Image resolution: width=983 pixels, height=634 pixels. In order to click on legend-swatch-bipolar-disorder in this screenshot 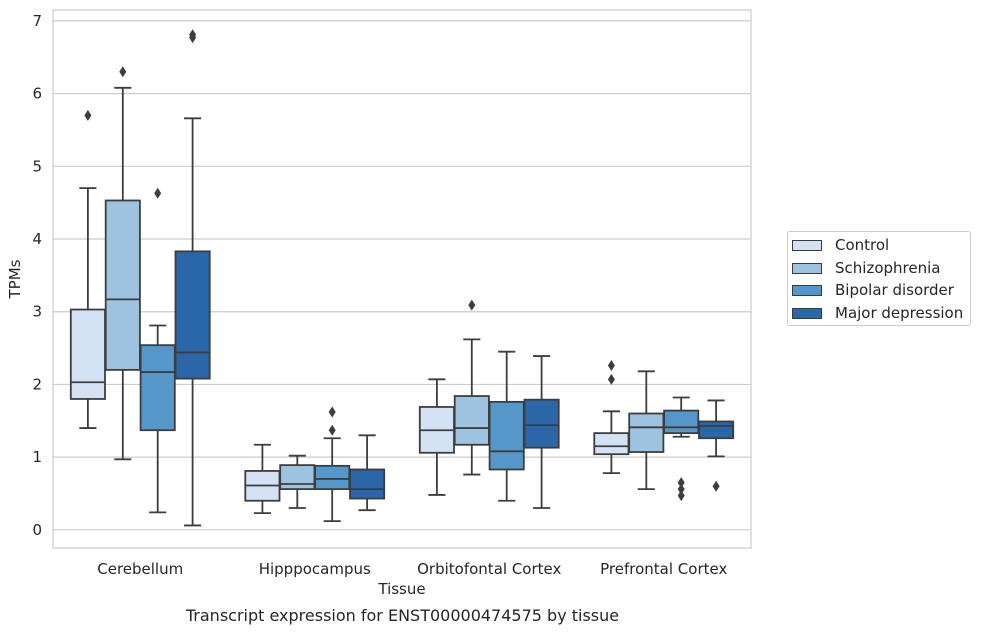, I will do `click(807, 290)`.